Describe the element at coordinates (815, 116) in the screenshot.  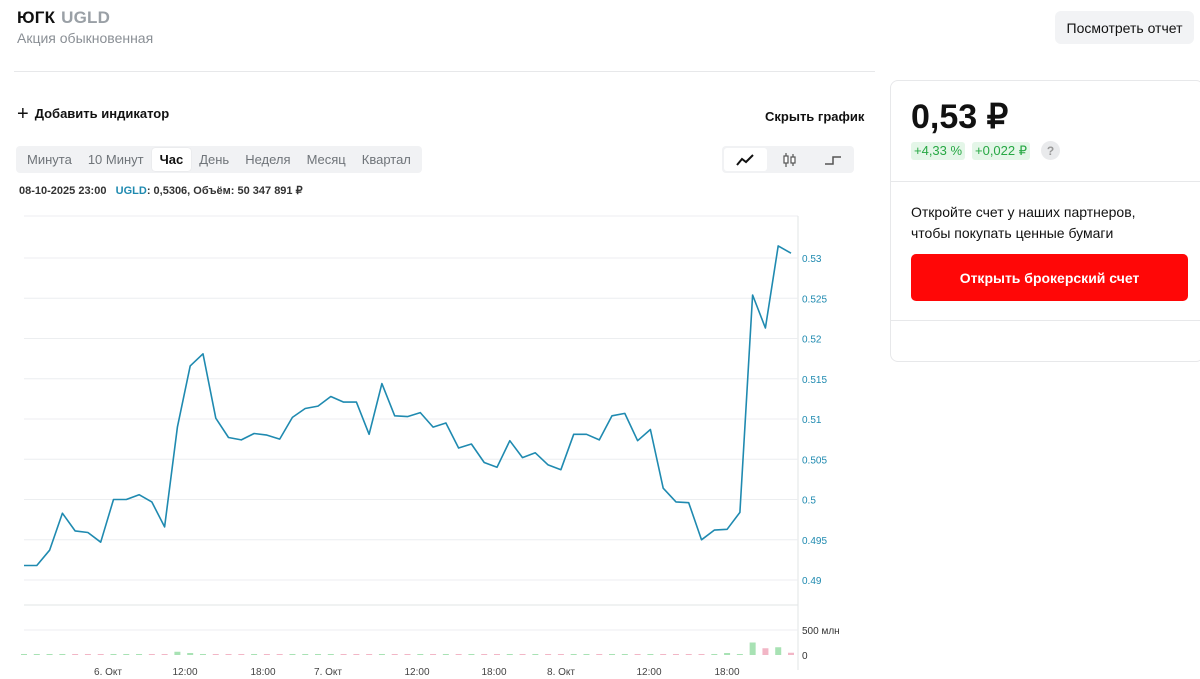
I see `hide-chart-button: Скрыть график` at that location.